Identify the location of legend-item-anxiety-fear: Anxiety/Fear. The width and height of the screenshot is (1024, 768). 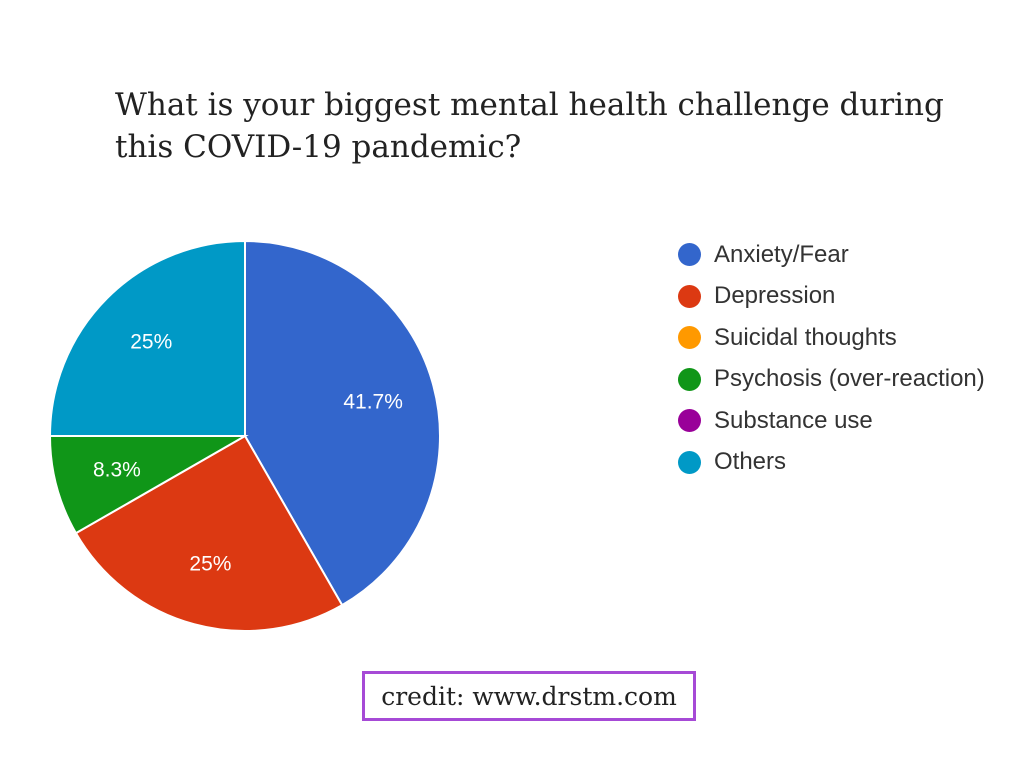
(831, 255).